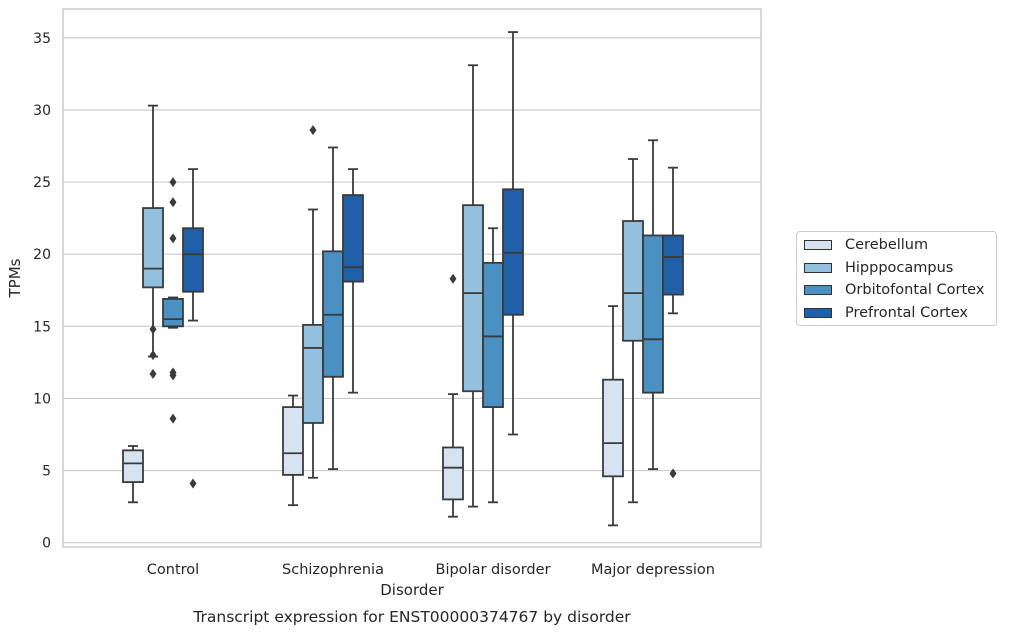 The height and width of the screenshot is (638, 1009). Describe the element at coordinates (887, 245) in the screenshot. I see `legend-label: Cerebellum` at that location.